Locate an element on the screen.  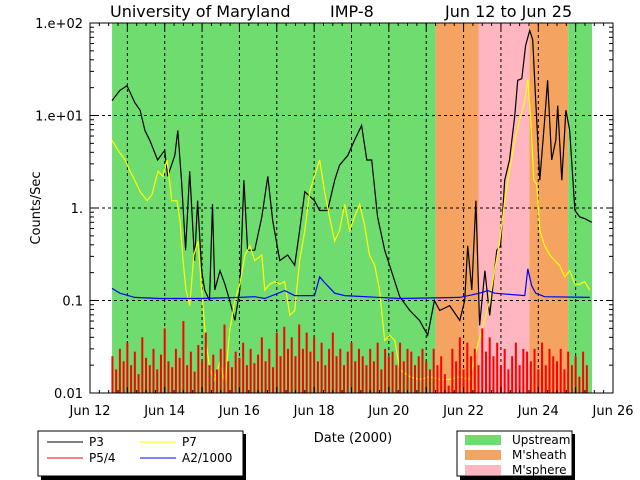
series-a2-1000-line is located at coordinates (350, 284).